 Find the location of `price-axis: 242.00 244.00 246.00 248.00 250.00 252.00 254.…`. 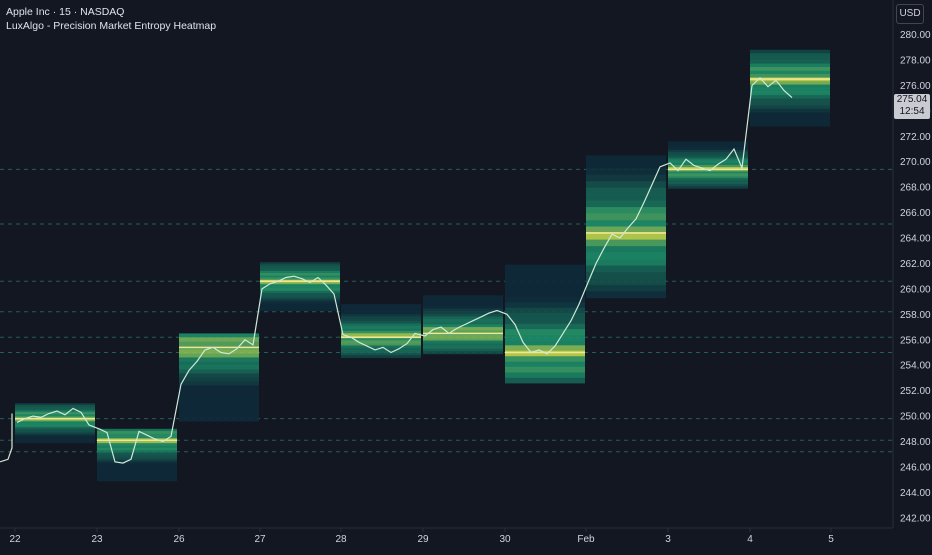

price-axis: 242.00 244.00 246.00 248.00 250.00 252.00 254.… is located at coordinates (915, 277).